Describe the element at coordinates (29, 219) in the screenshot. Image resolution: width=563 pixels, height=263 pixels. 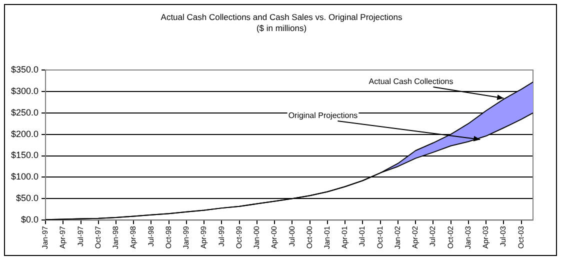
I see `y-tick-label: $0.0` at that location.